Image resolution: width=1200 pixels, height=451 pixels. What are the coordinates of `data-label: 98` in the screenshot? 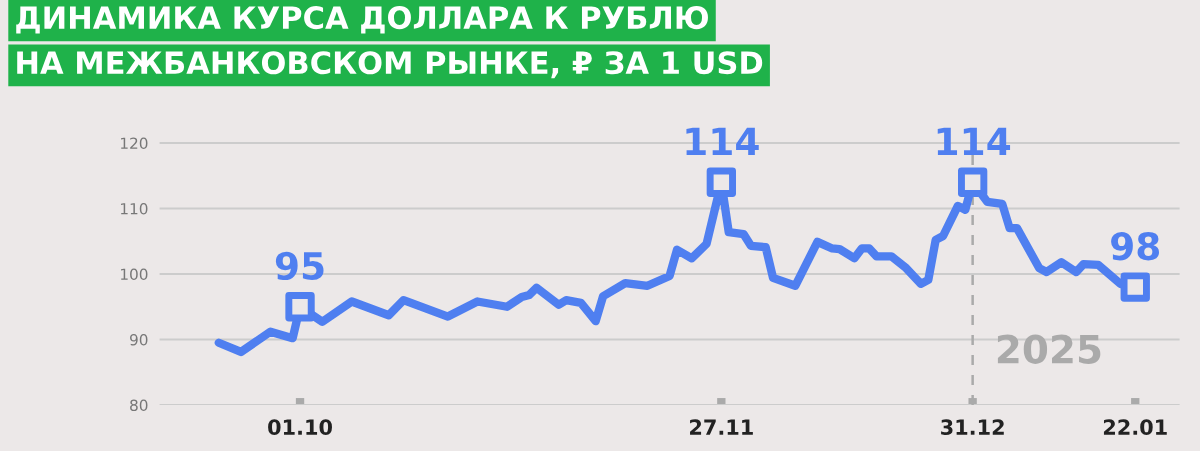 It's located at (1135, 246).